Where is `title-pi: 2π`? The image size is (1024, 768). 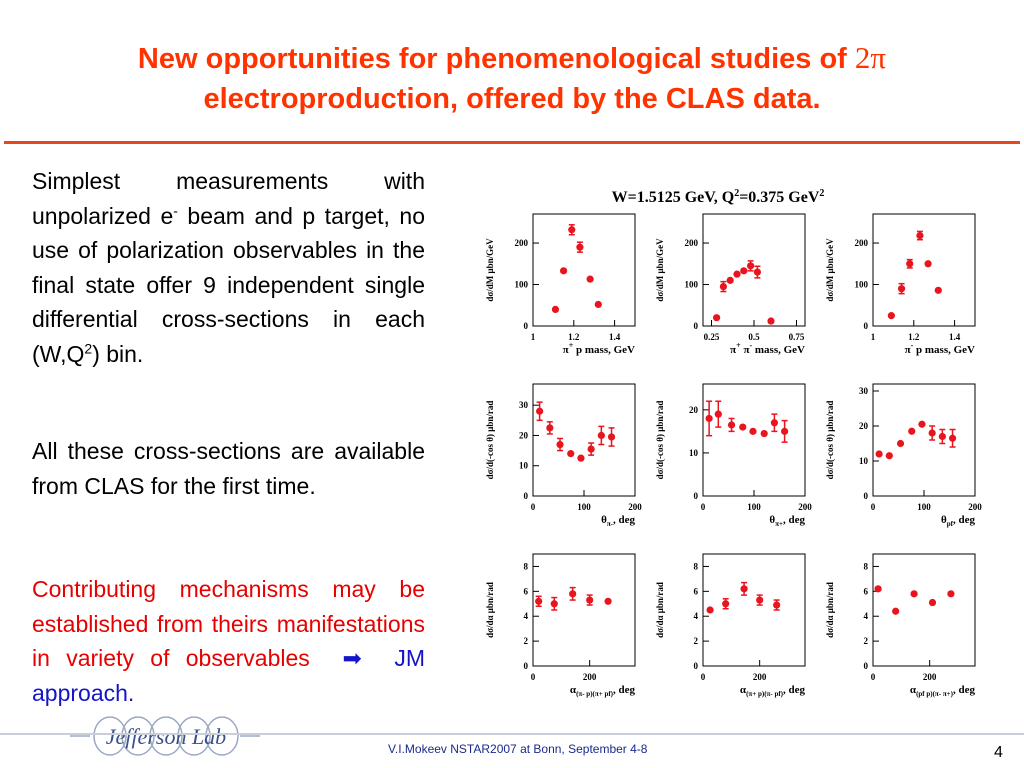
title-pi: 2π is located at coordinates (870, 57).